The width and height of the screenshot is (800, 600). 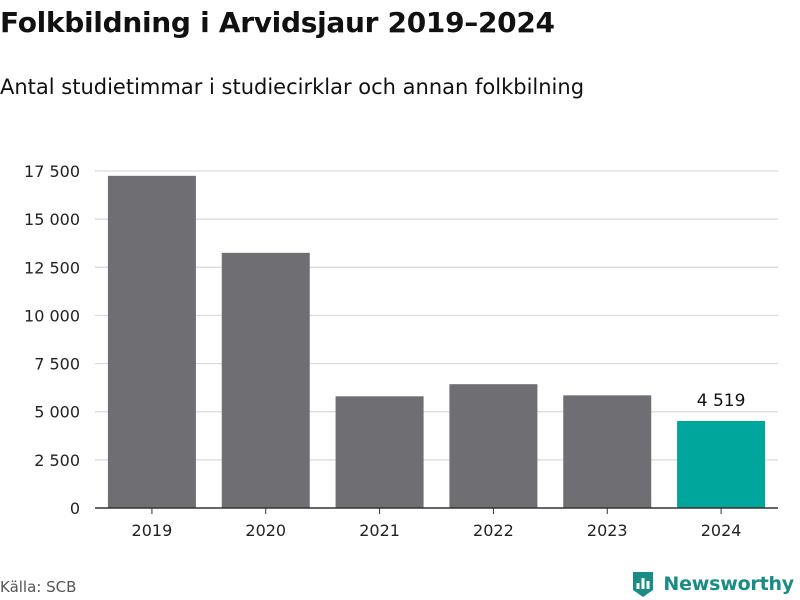 I want to click on brand-logo: Newsworthy, so click(x=712, y=584).